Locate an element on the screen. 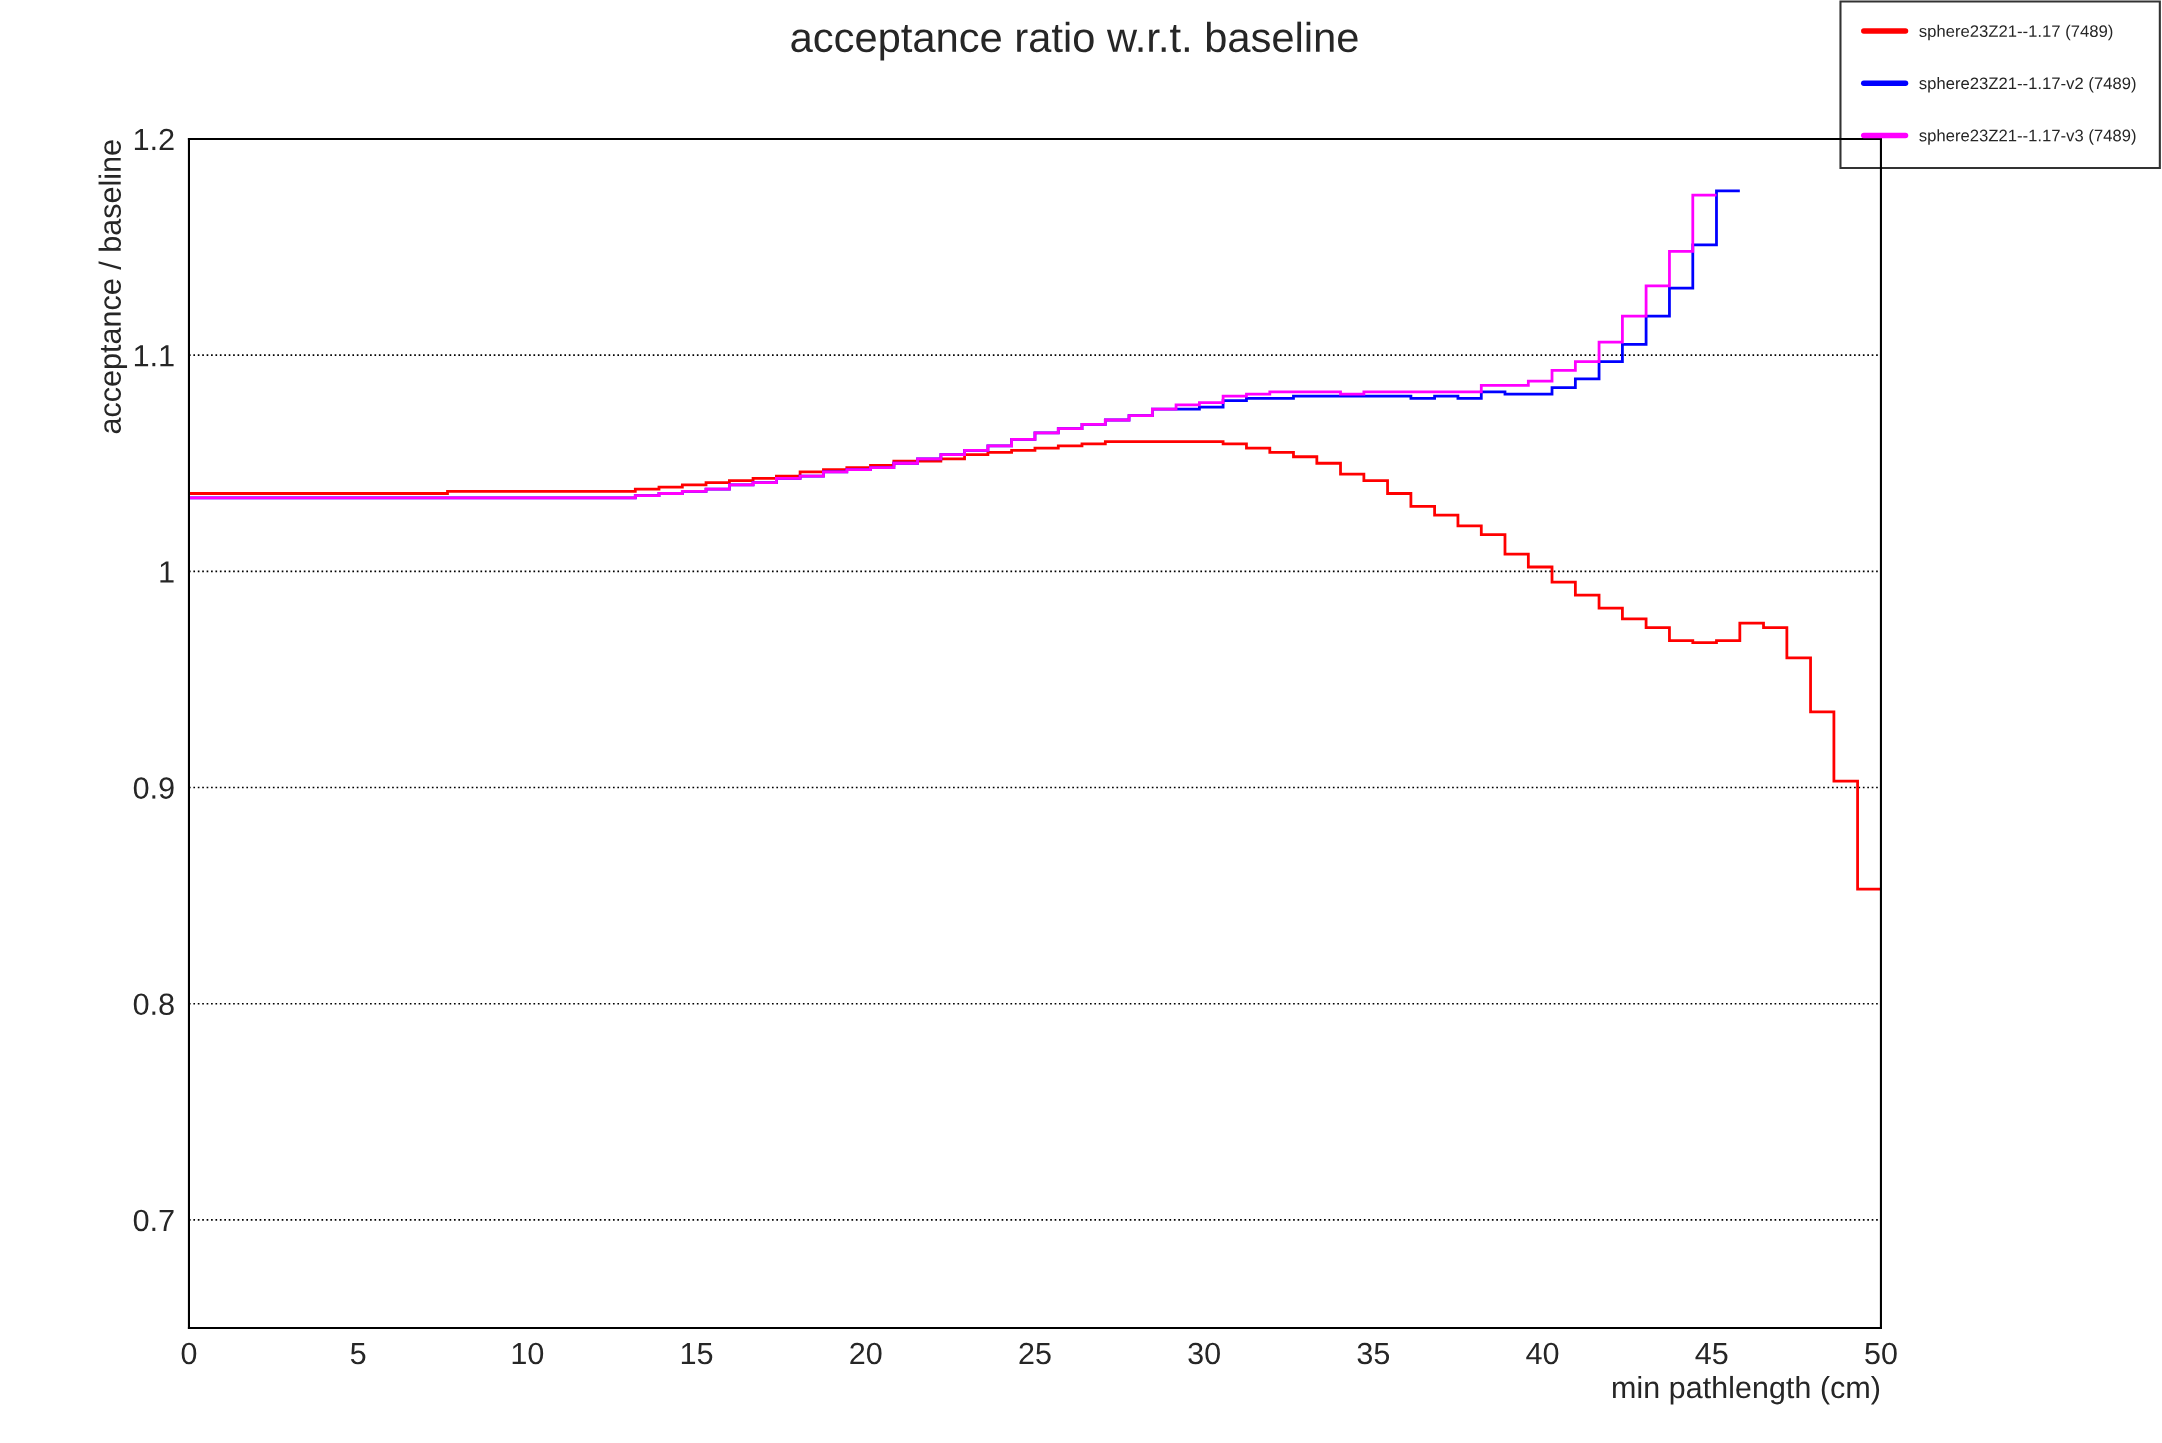  legend-label: sphere23Z21--1.17-v2 (7489) is located at coordinates (2027, 84).